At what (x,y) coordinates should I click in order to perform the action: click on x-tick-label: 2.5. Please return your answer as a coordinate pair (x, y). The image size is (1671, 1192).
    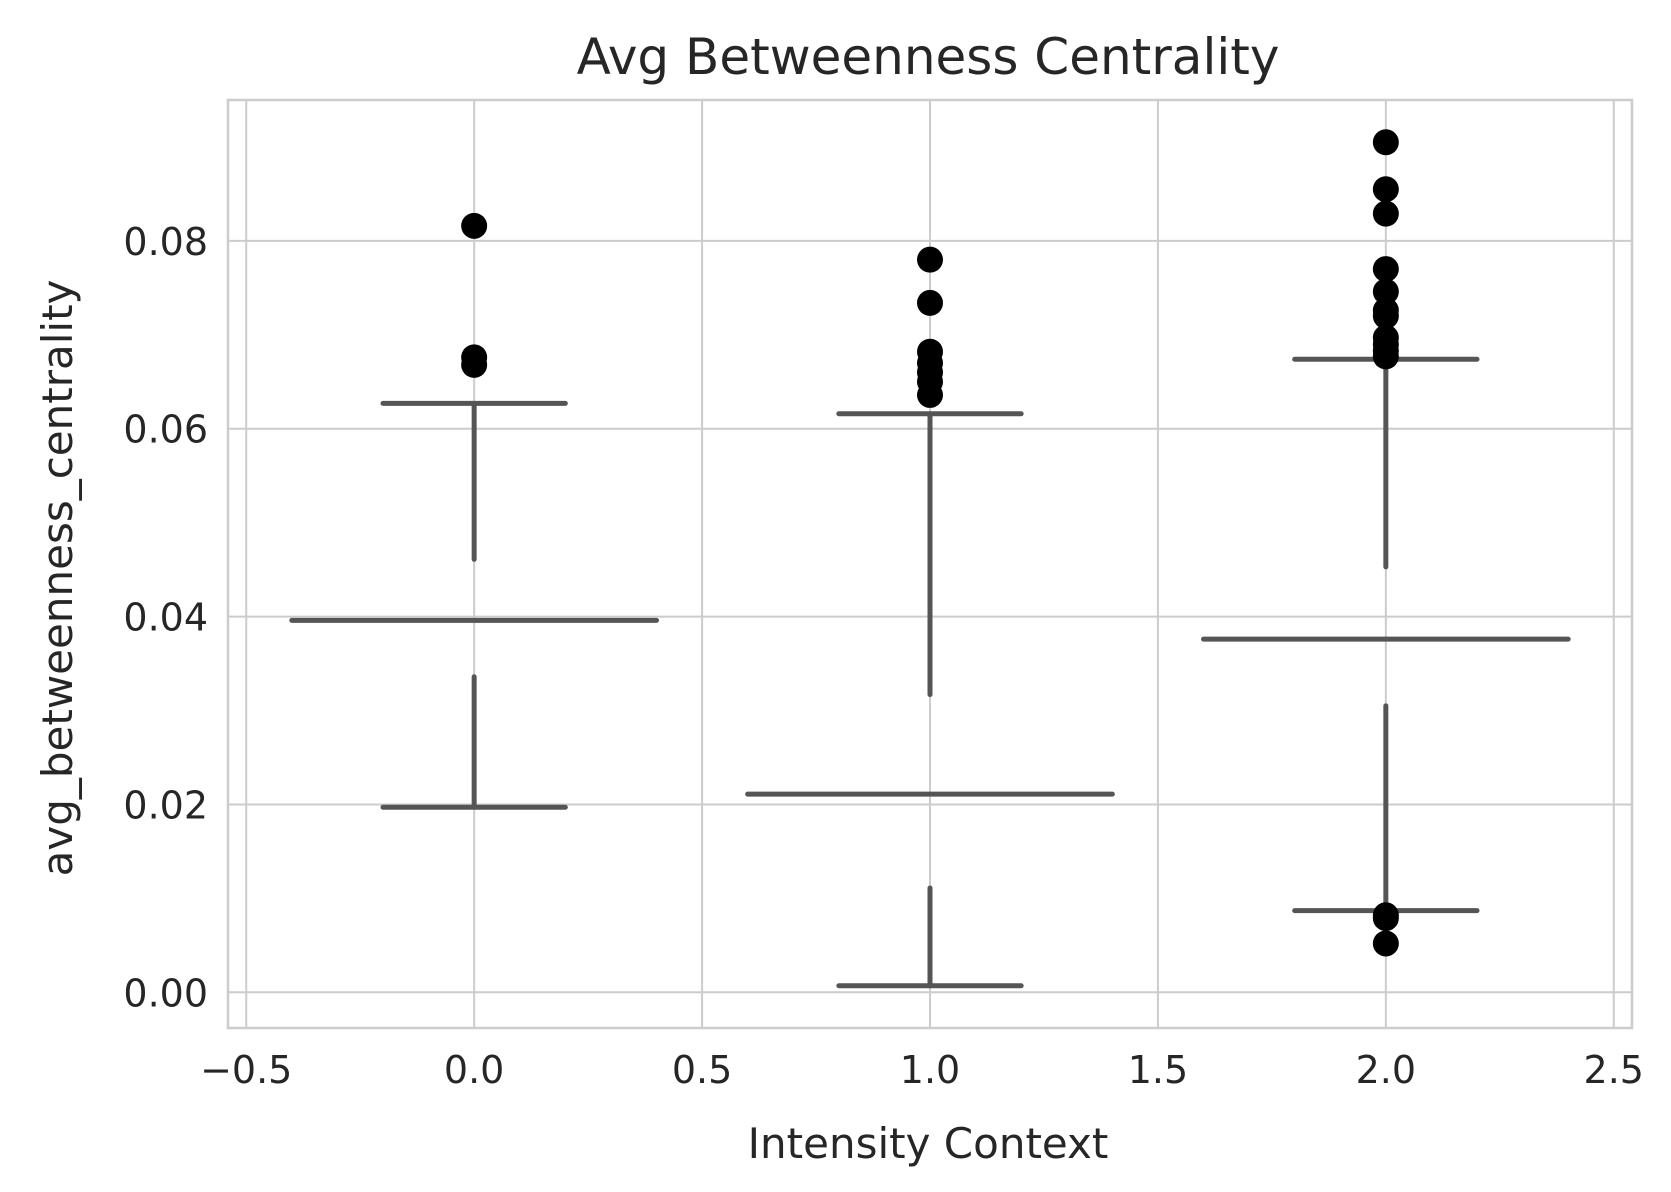
    Looking at the image, I should click on (1614, 1070).